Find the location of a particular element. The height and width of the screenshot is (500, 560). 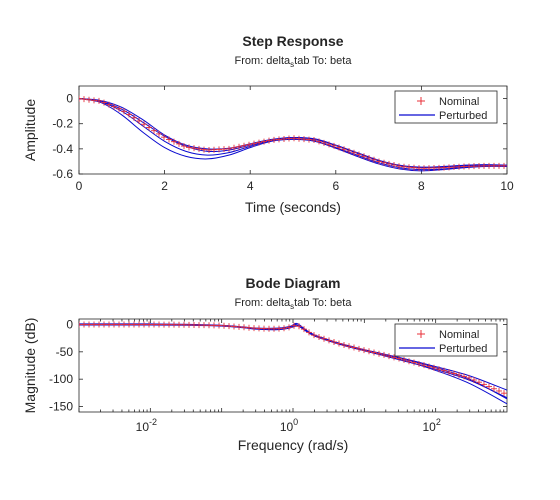

tick-exponent: 2 is located at coordinates (438, 422).